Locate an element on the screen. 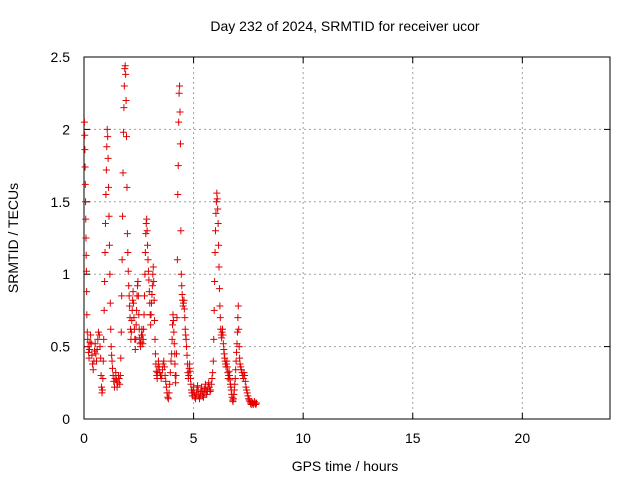 The width and height of the screenshot is (640, 480). x-tick-label: 15 is located at coordinates (413, 438).